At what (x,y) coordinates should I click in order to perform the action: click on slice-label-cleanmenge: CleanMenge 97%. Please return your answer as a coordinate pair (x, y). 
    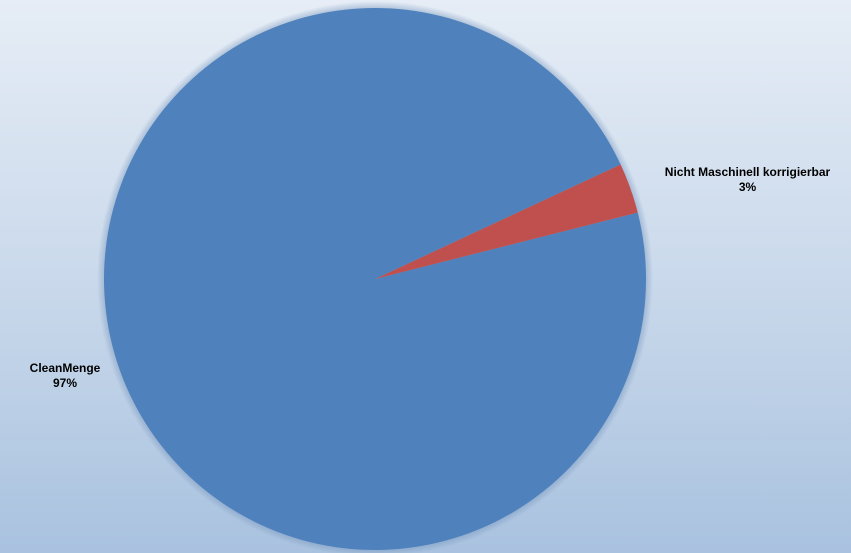
    Looking at the image, I should click on (65, 376).